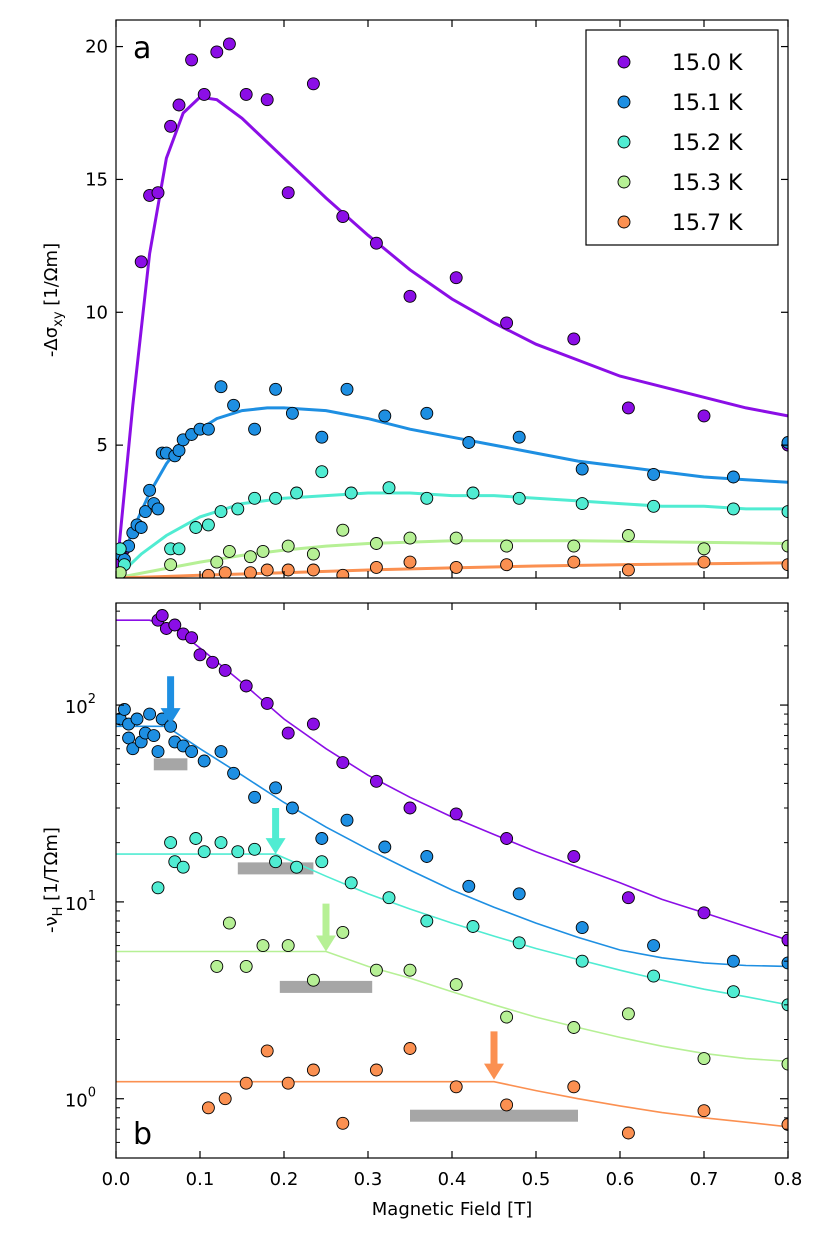 This screenshot has height=1246, width=830. I want to click on legend: 15.0 K 15.1 K 15.2 K 15.3 K 15.7 K, so click(682, 137).